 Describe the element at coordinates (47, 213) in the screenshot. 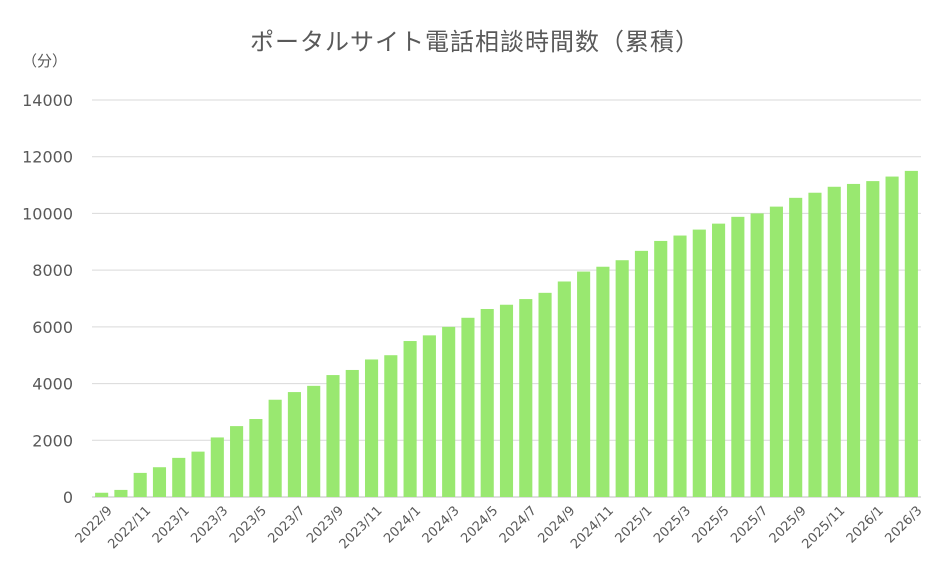

I see `y-tick-label: 10000` at that location.